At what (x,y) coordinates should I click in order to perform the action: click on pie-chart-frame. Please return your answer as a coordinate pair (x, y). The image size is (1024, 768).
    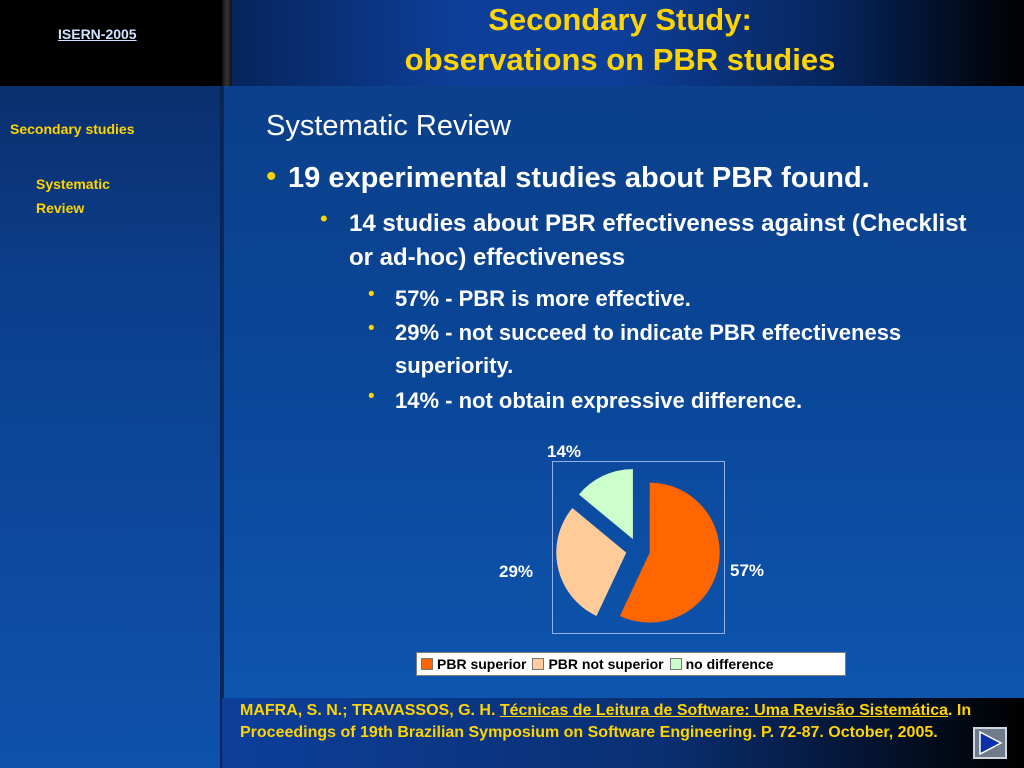
    Looking at the image, I should click on (638, 547).